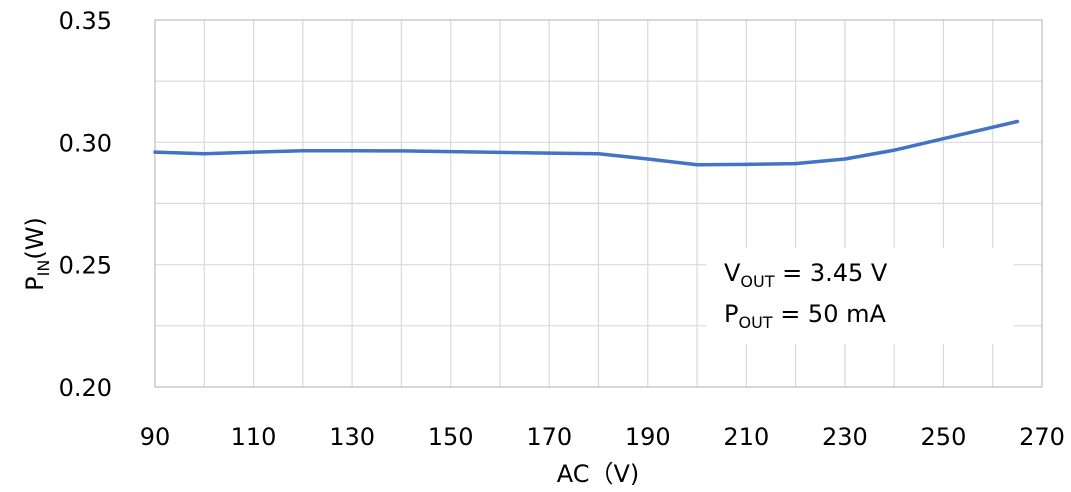 The width and height of the screenshot is (1071, 492). I want to click on x-tick-label: 250, so click(944, 437).